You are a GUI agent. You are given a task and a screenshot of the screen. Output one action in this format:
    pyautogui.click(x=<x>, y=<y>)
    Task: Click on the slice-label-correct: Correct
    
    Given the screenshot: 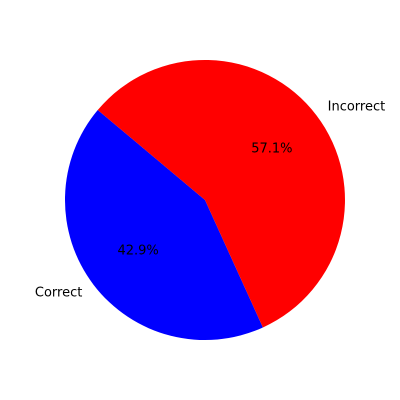 What is the action you would take?
    pyautogui.click(x=58, y=293)
    